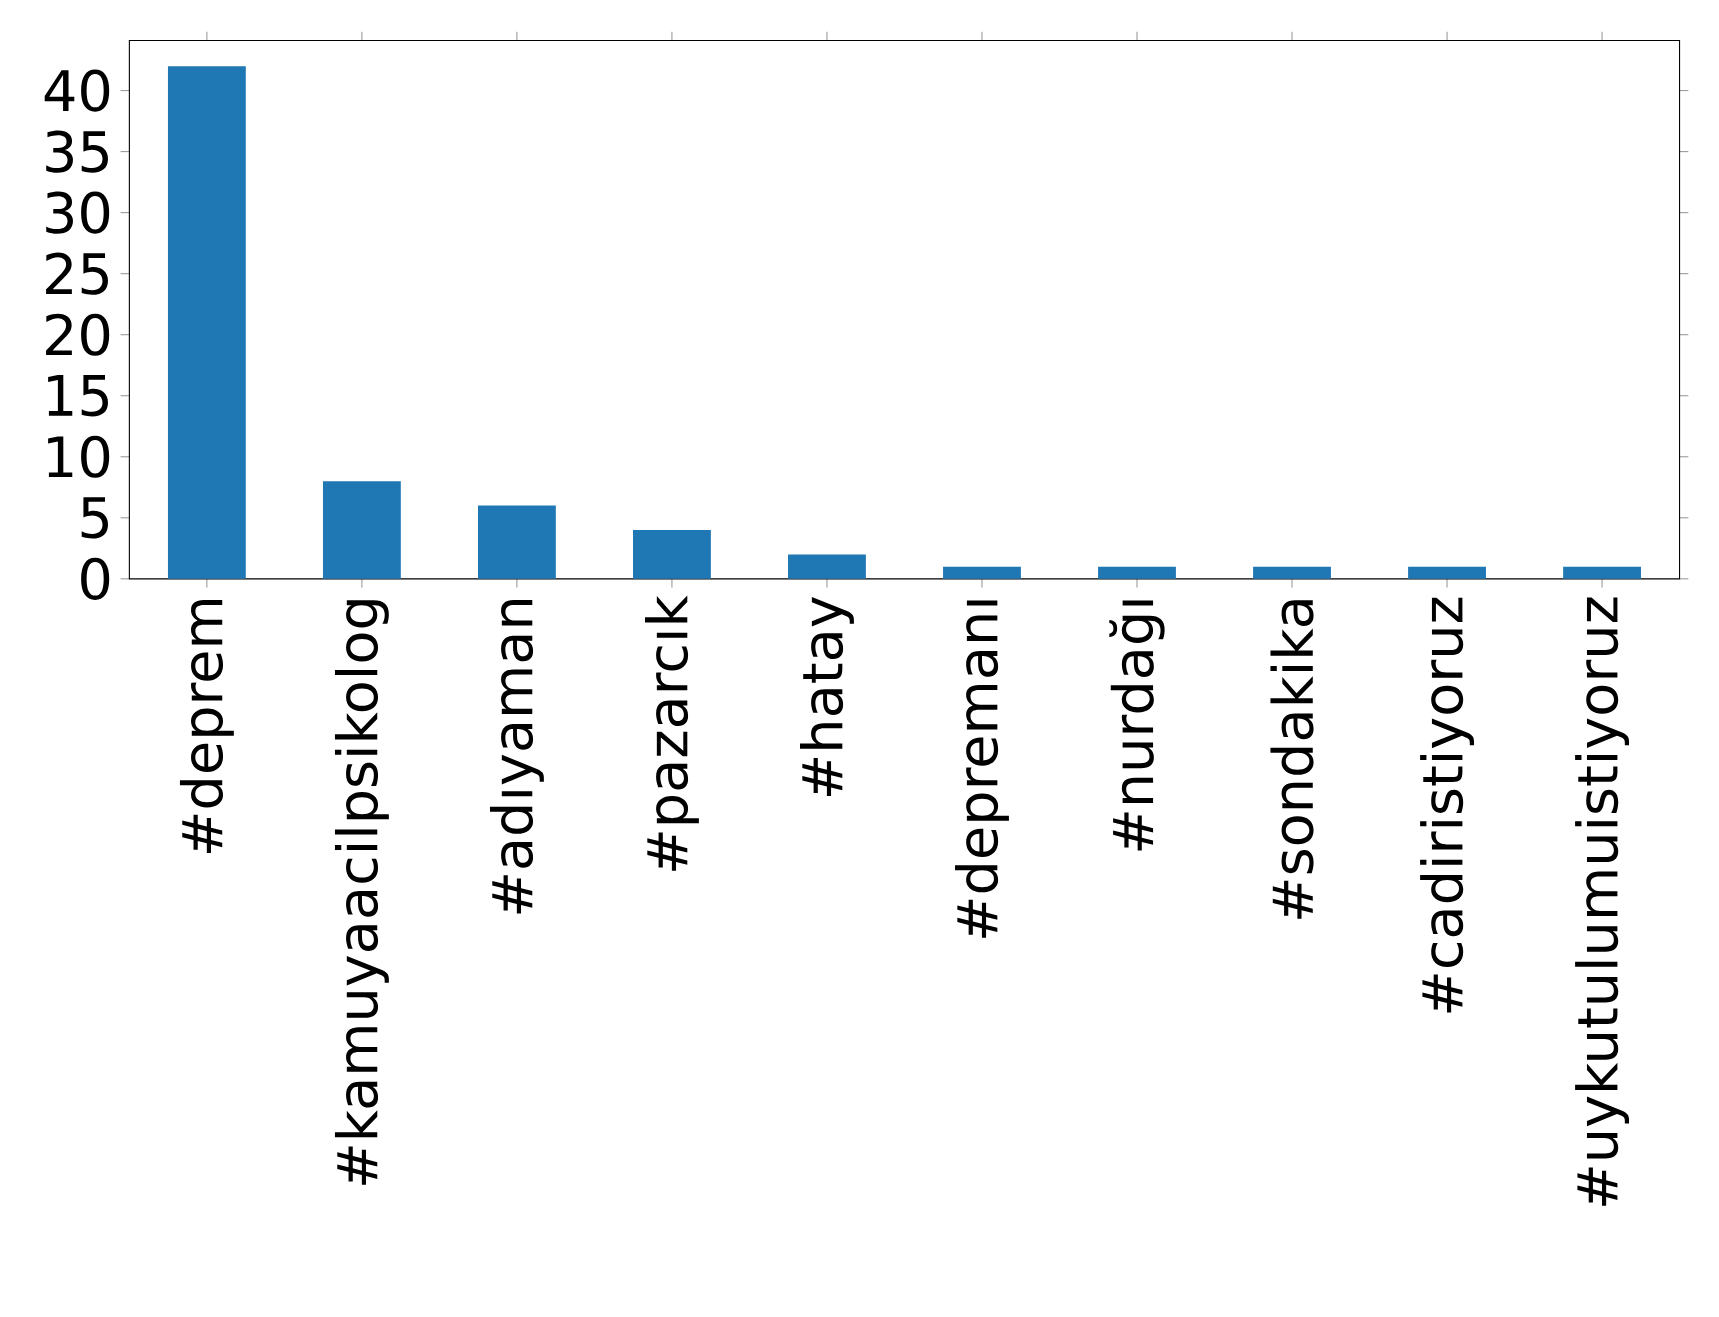  Describe the element at coordinates (1447, 805) in the screenshot. I see `x-tick-label: #cadiristiyoruz` at that location.